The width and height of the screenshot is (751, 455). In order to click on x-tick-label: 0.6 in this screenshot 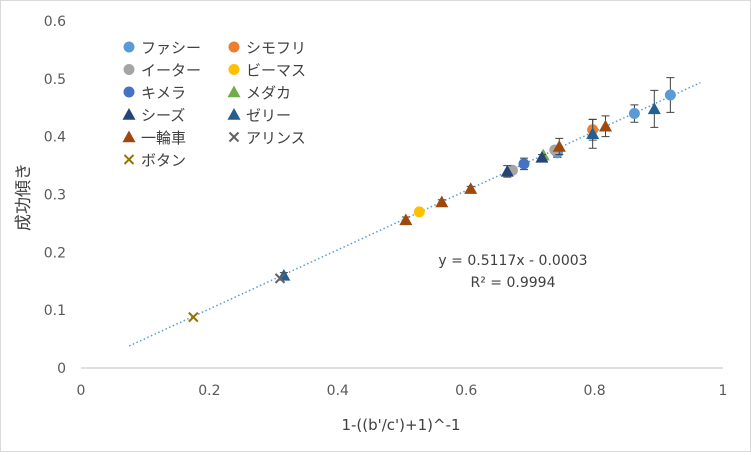, I will do `click(466, 391)`.